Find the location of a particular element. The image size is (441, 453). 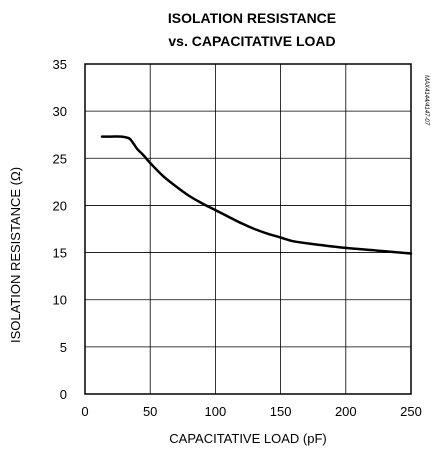

y-tick-label: 20 is located at coordinates (60, 205).